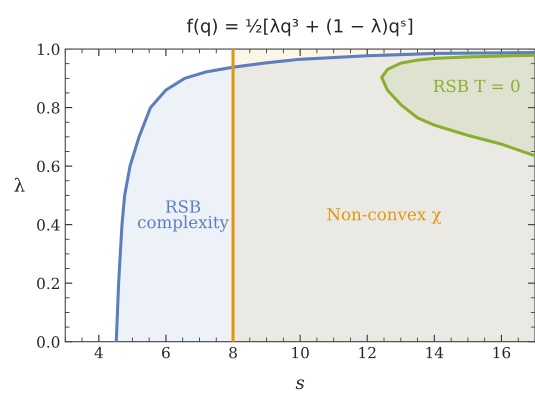 Image resolution: width=535 pixels, height=402 pixels. I want to click on y-tick-label: 0.2, so click(48, 284).